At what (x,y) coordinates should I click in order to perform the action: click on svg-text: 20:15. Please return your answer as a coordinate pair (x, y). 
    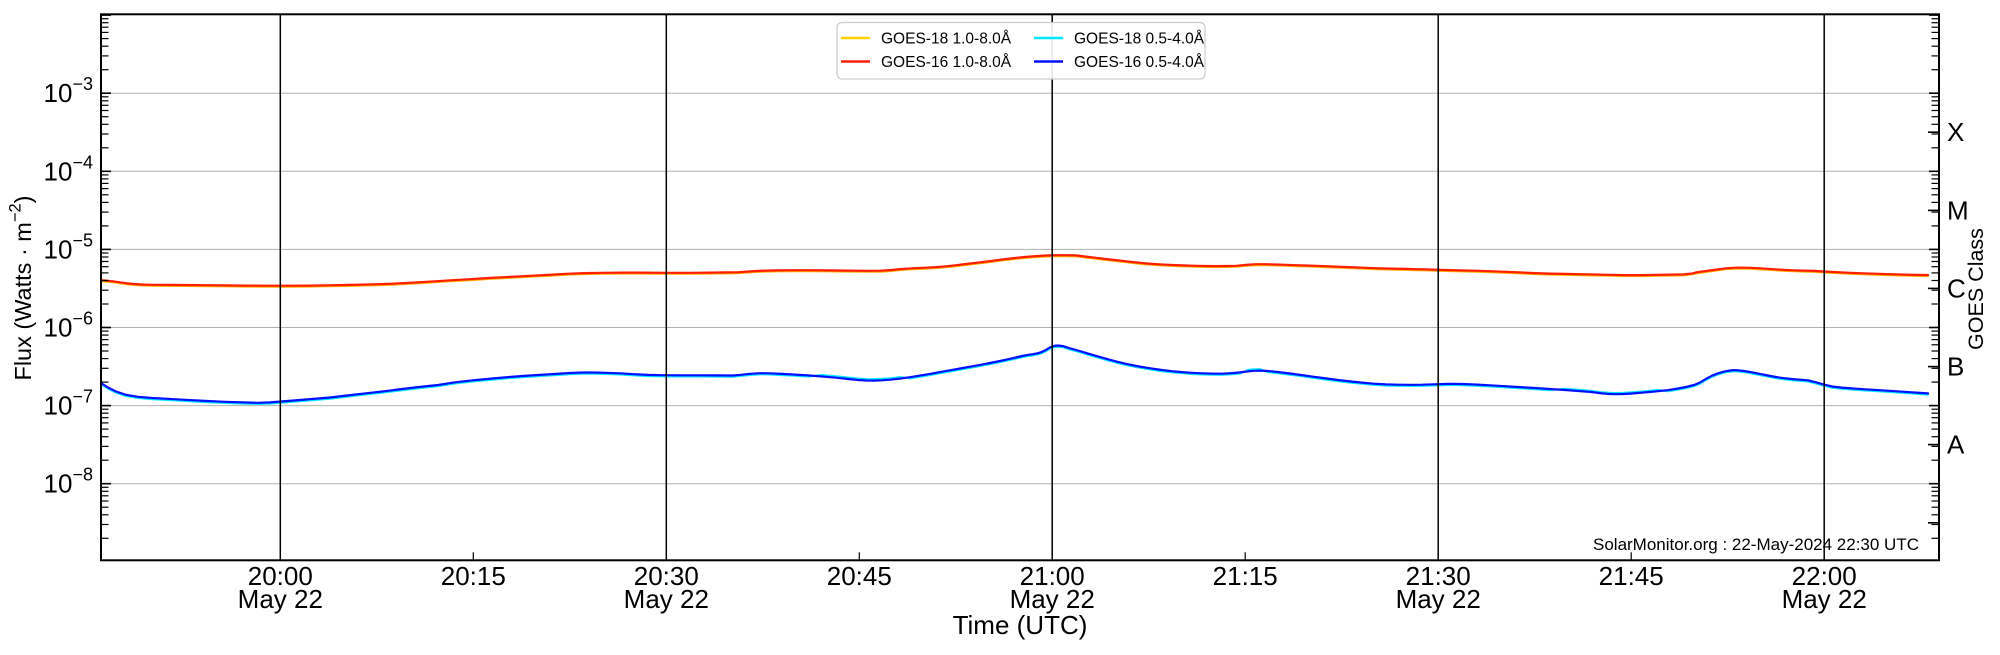
    Looking at the image, I should click on (473, 576).